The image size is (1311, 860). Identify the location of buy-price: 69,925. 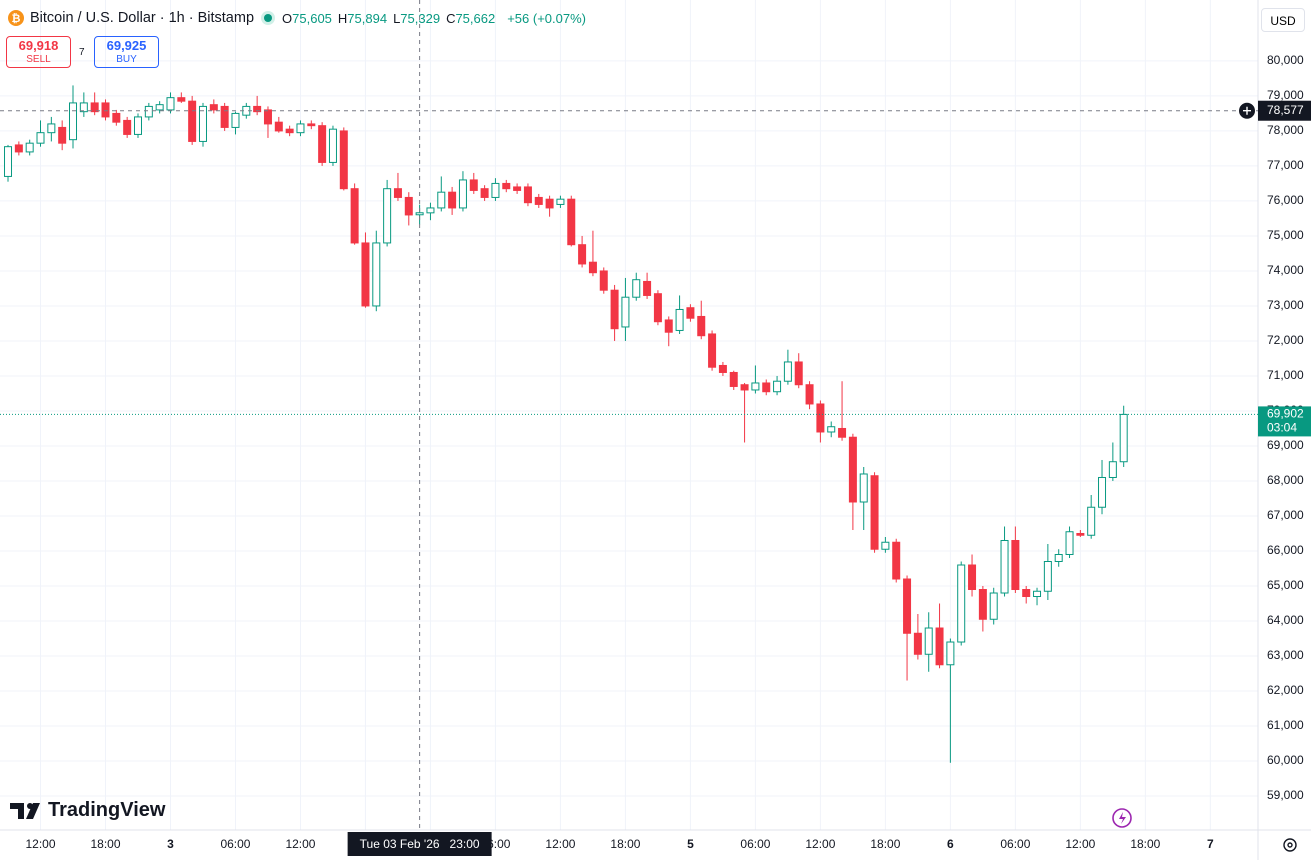
(126, 45).